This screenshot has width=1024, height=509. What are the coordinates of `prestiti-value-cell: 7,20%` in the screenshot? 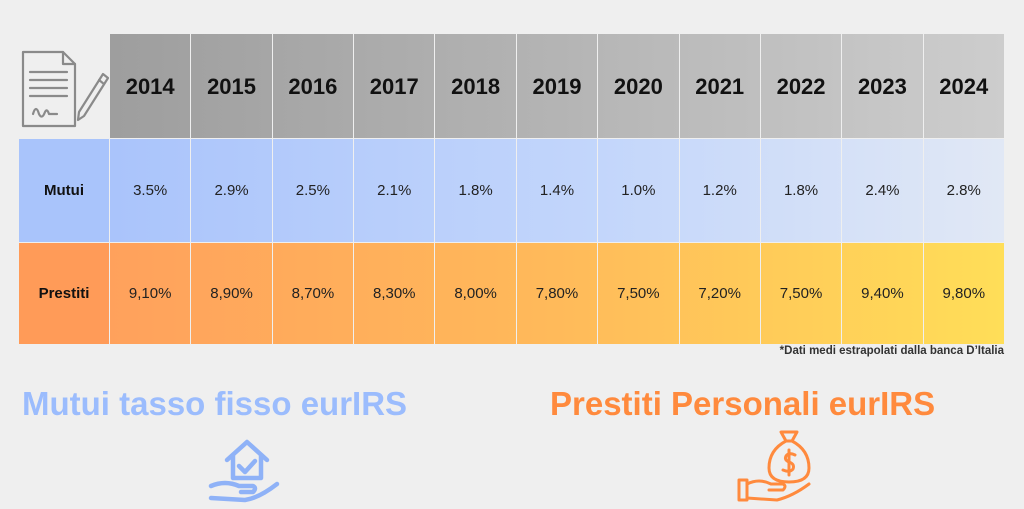 It's located at (719, 293).